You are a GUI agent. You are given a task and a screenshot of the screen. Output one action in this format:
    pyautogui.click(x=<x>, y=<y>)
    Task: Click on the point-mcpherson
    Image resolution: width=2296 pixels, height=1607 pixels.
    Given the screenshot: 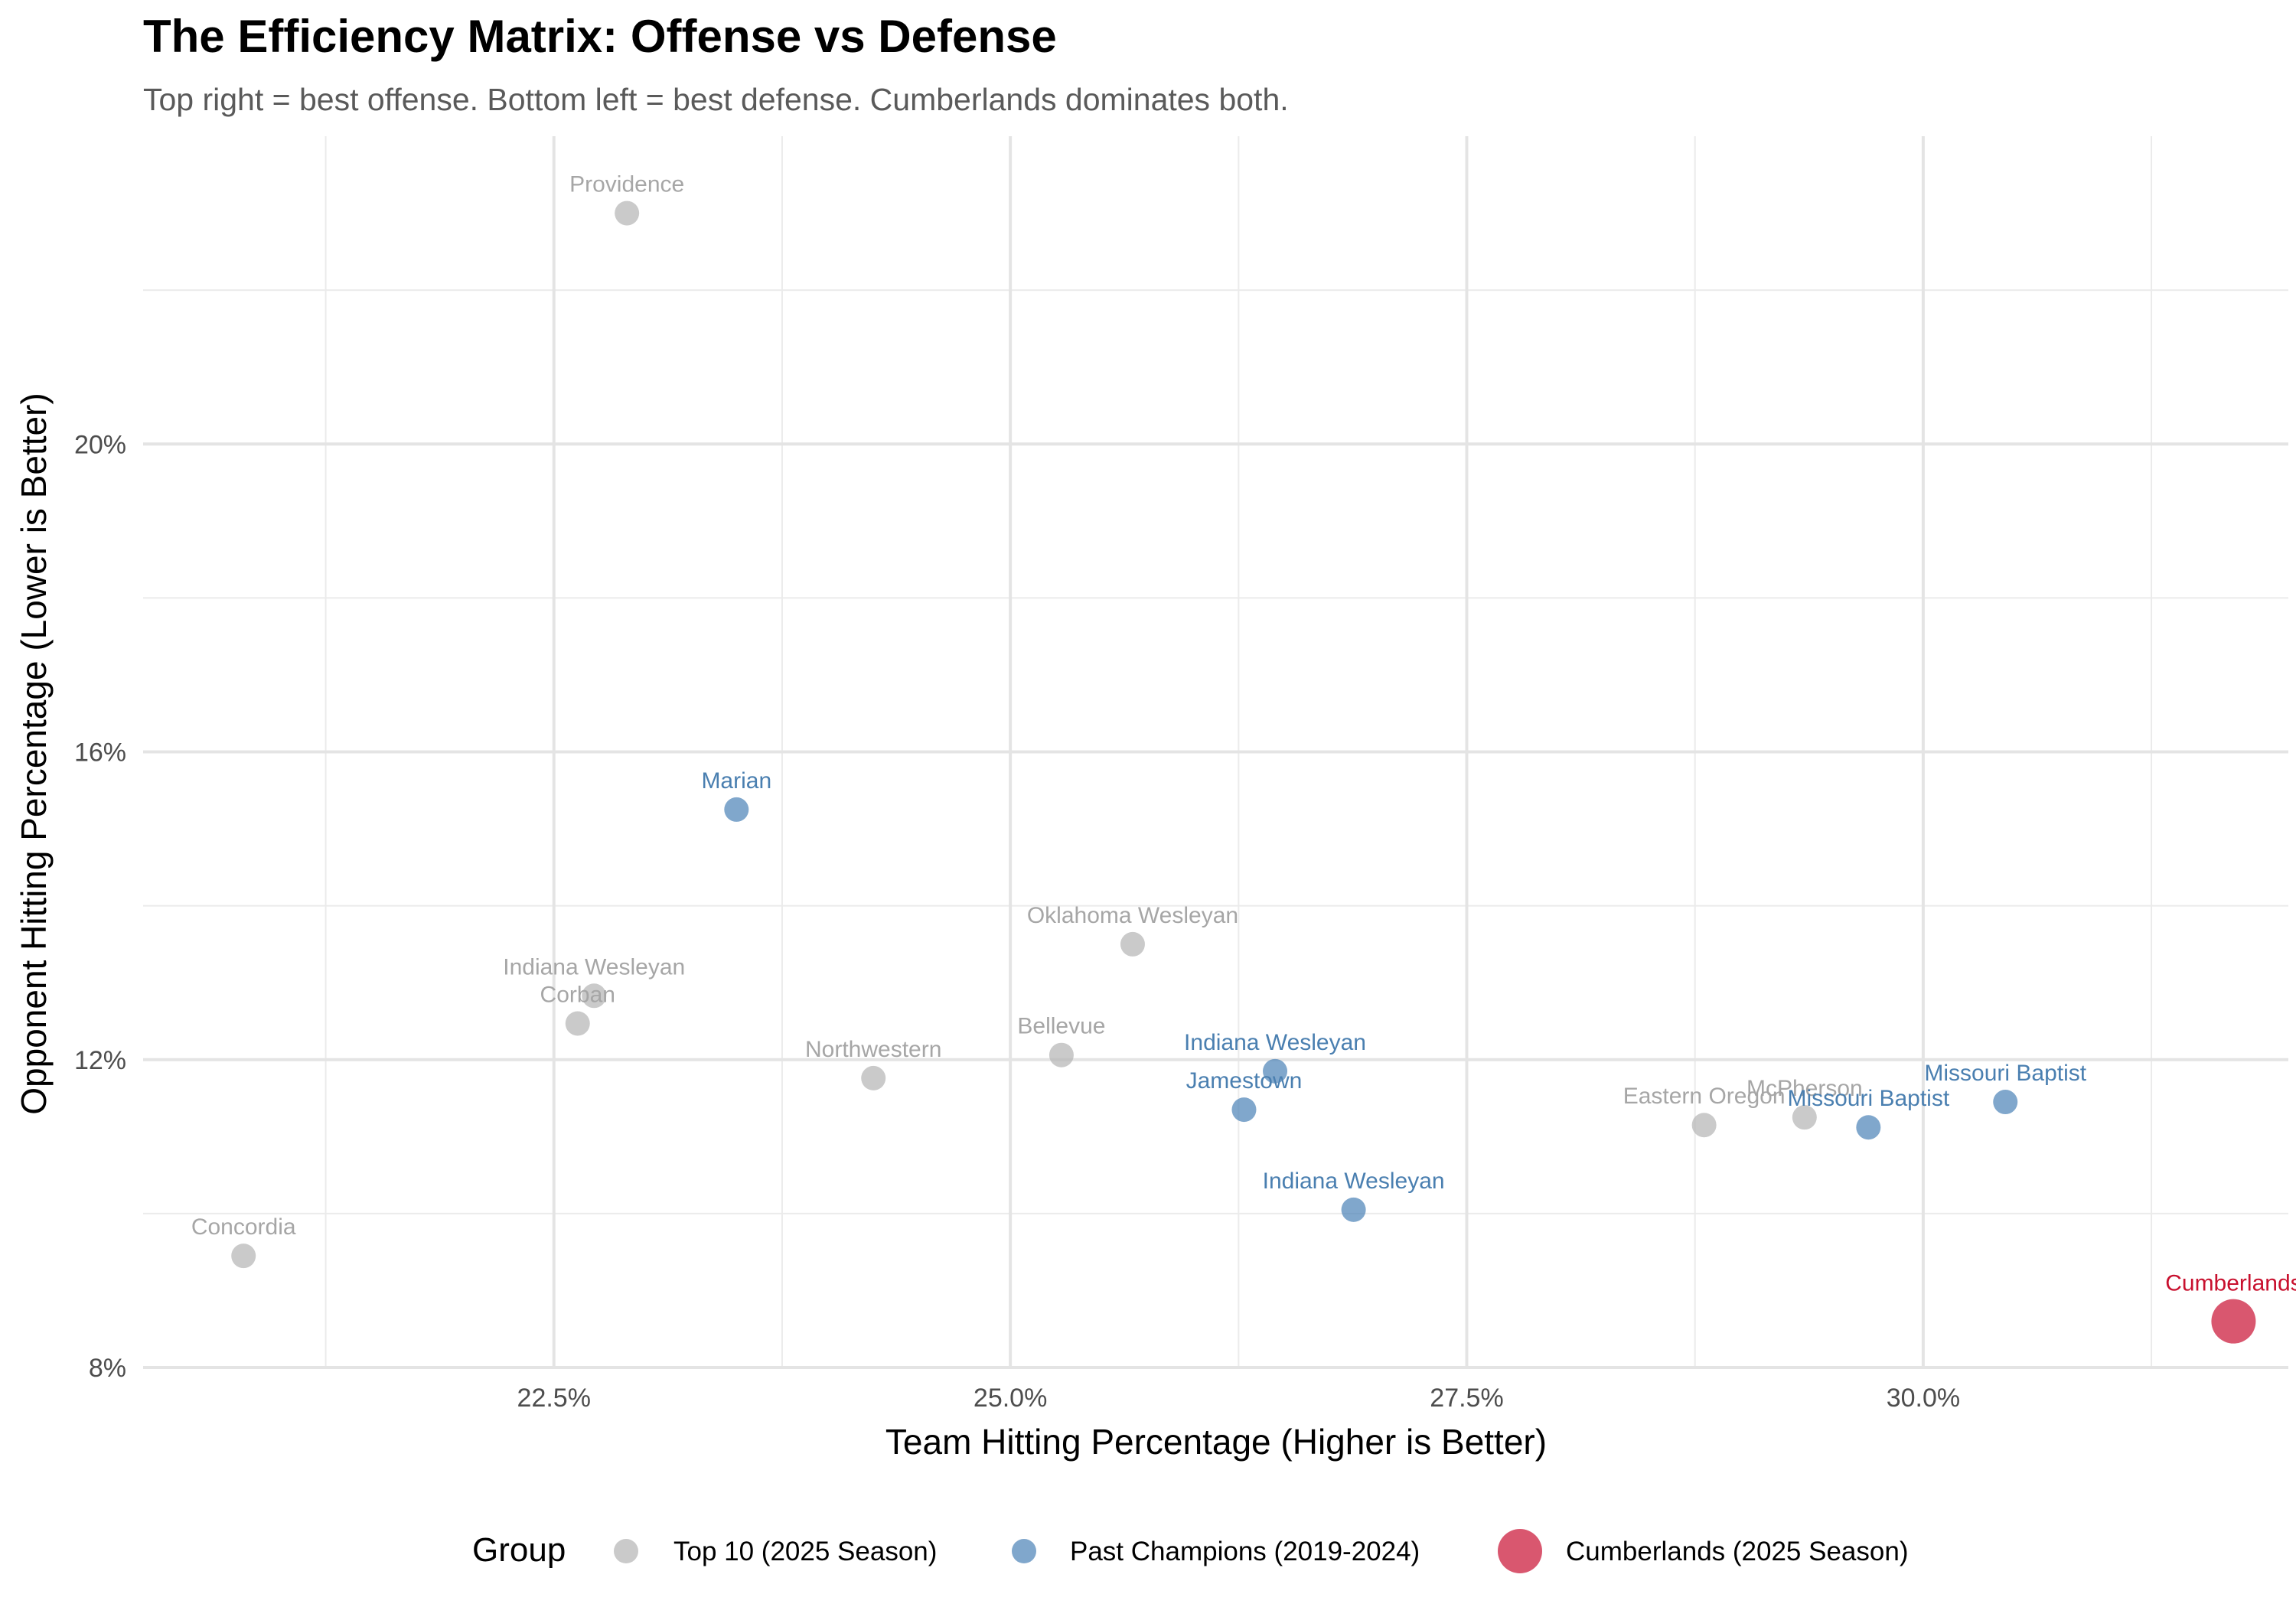 What is the action you would take?
    pyautogui.click(x=1804, y=1117)
    